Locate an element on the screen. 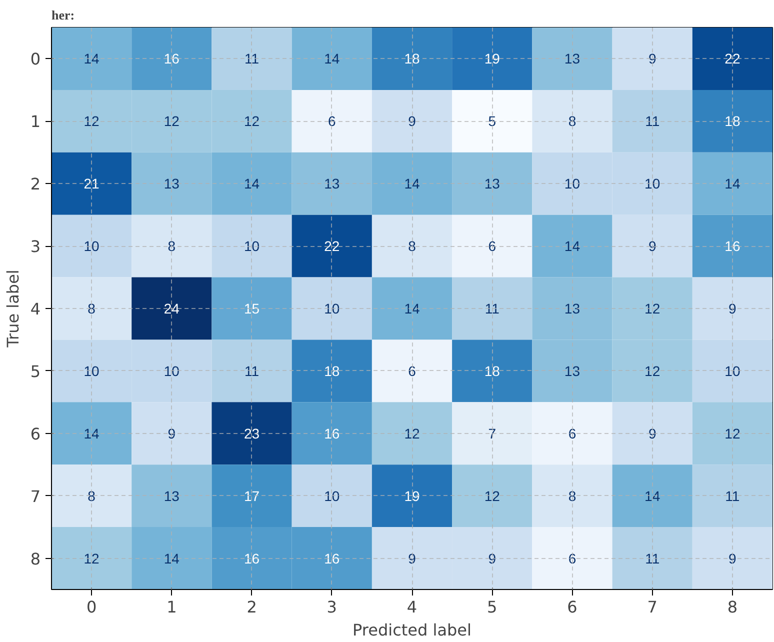  data-label: 15 is located at coordinates (252, 308).